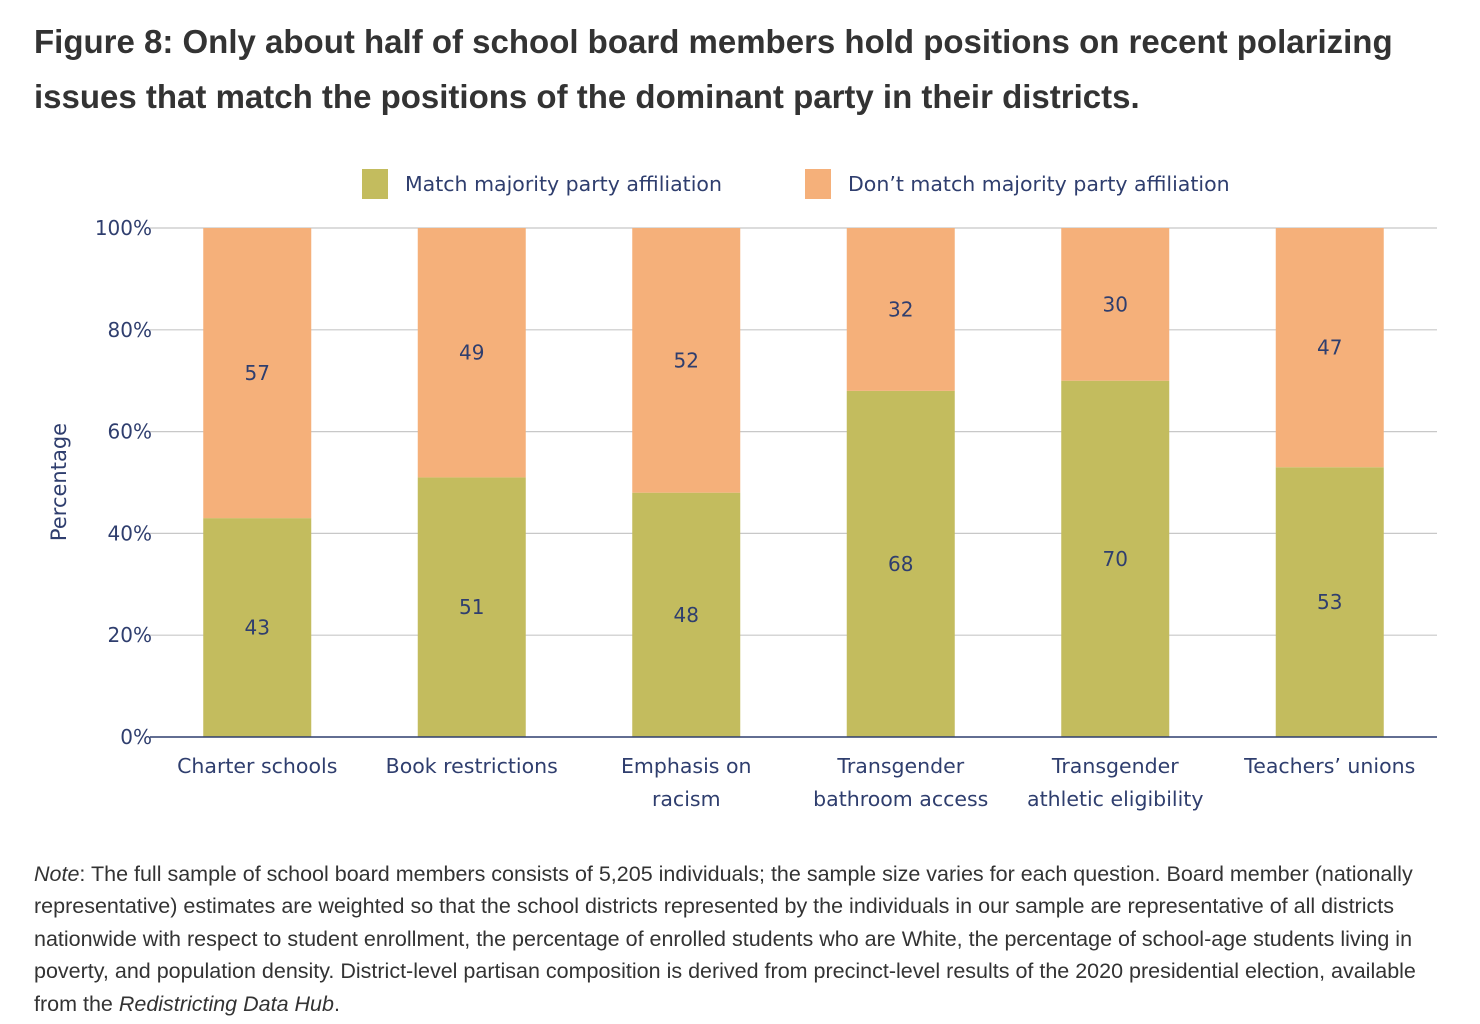 The width and height of the screenshot is (1480, 1024). I want to click on x-tick-label-line: Charter schools, so click(257, 766).